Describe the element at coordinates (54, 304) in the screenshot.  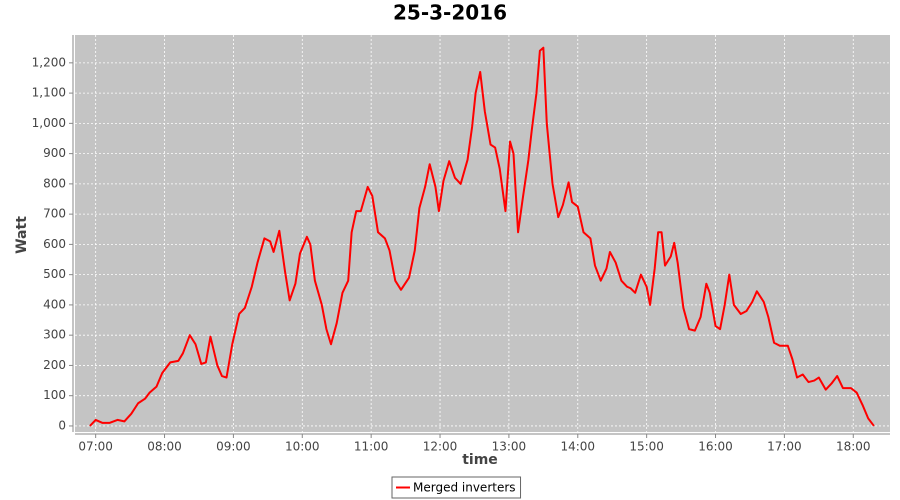
I see `y-tick-label: 400` at that location.